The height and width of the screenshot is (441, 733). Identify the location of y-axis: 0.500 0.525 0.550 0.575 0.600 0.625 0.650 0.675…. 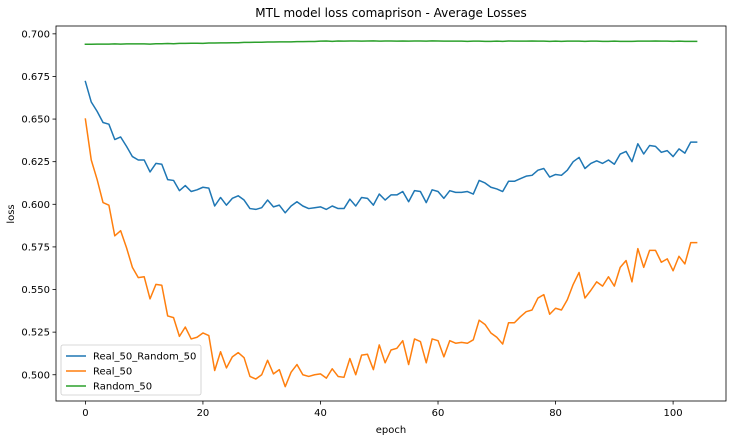
(38, 205).